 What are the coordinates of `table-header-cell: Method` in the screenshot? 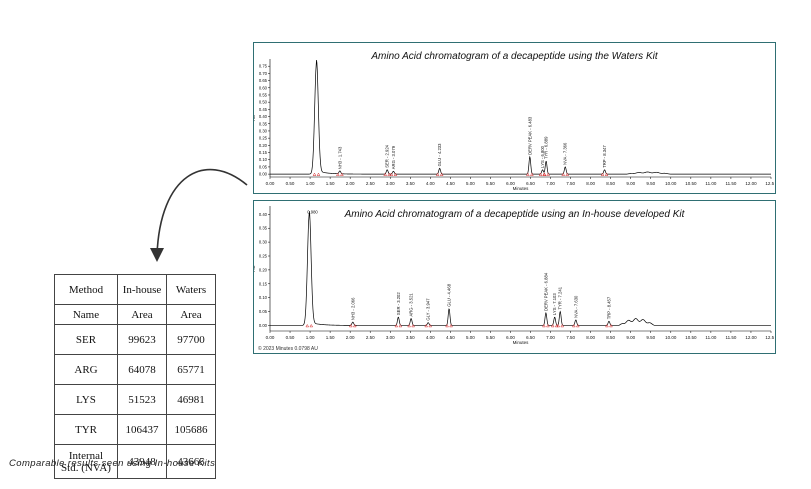 It's located at (86, 289).